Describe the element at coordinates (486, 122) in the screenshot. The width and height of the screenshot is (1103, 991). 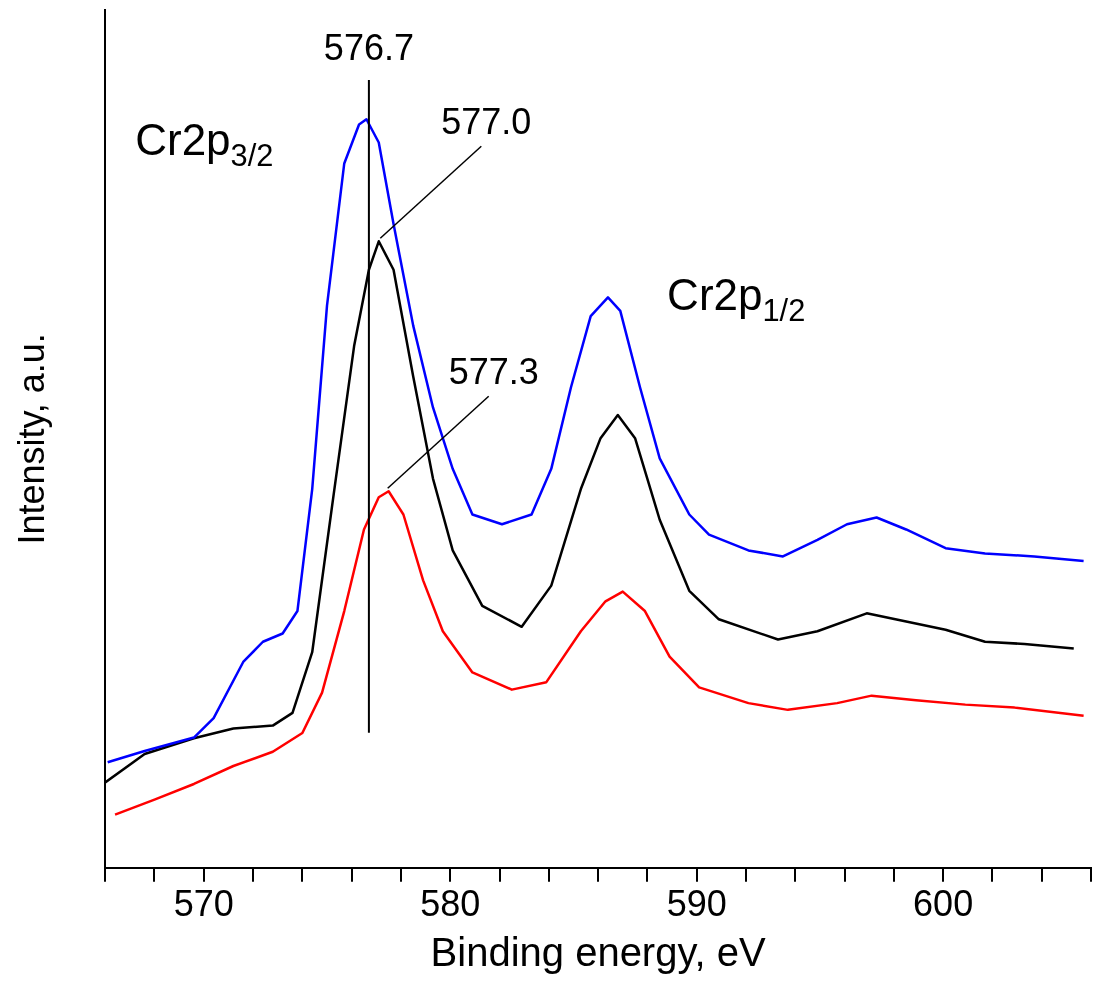
I see `annotation: 577.0` at that location.